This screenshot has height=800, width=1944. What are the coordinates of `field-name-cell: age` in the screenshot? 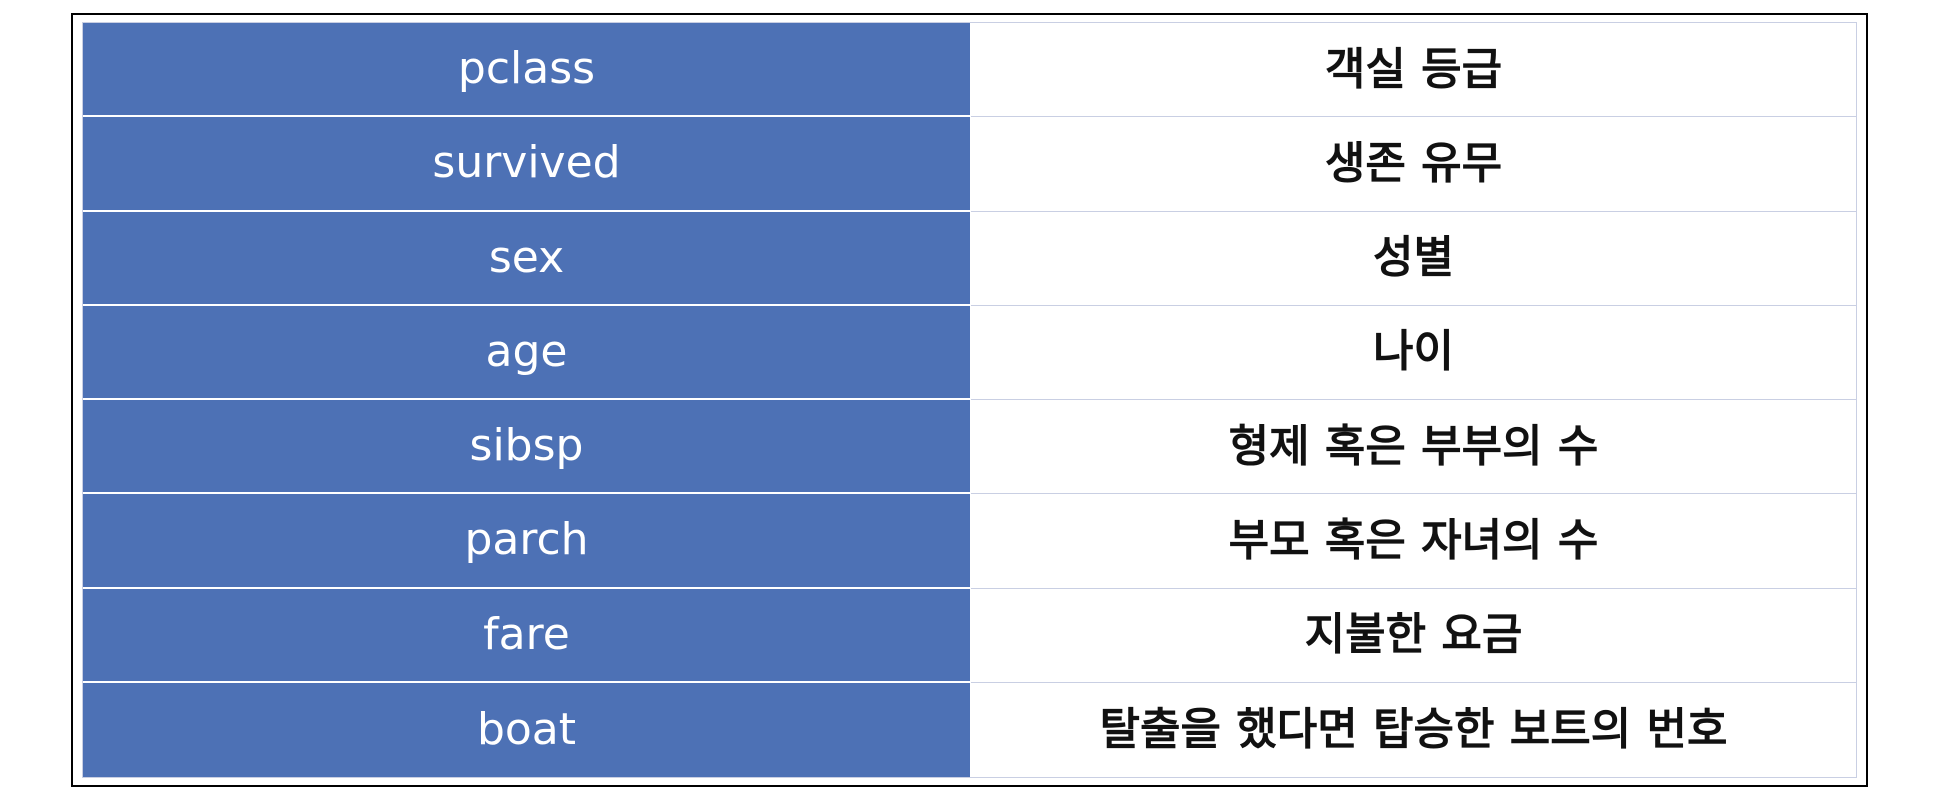 It's located at (527, 352).